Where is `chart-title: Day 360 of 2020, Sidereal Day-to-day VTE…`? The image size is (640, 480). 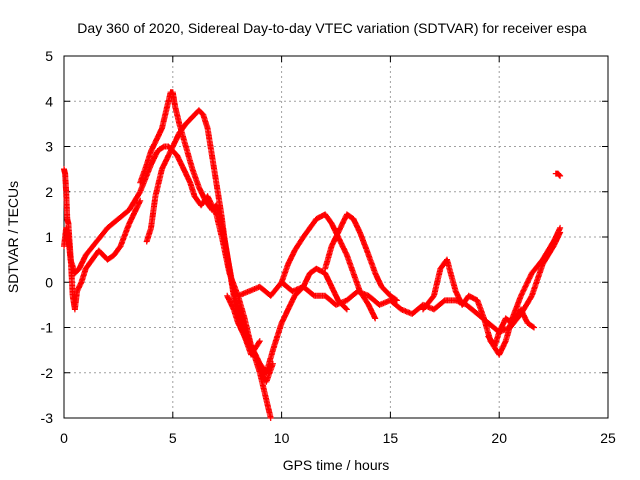 chart-title: Day 360 of 2020, Sidereal Day-to-day VTE… is located at coordinates (332, 28).